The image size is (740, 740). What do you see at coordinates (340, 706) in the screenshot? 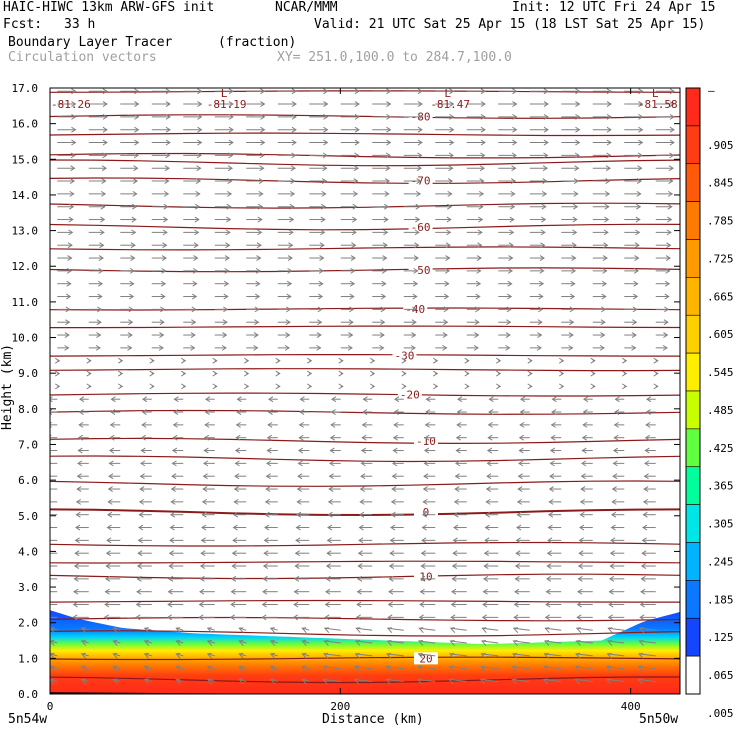
I see `x-tick-label: 200` at bounding box center [340, 706].